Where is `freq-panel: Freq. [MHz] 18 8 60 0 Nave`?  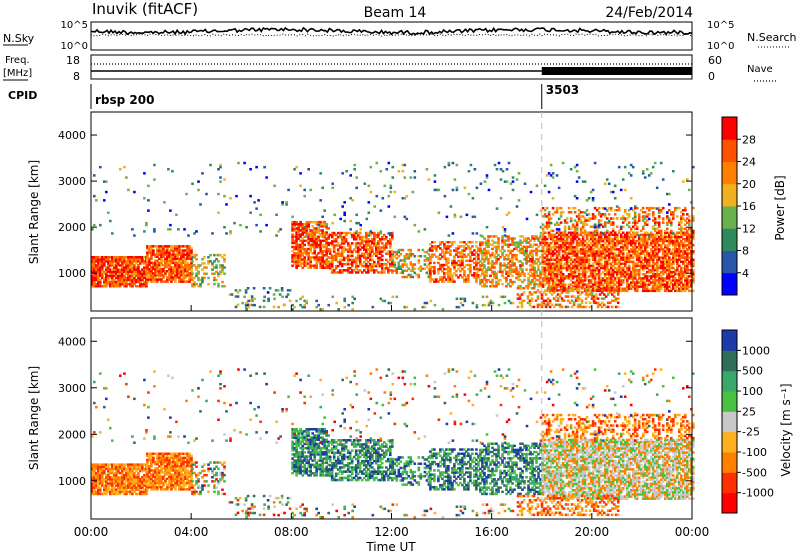 freq-panel: Freq. [MHz] 18 8 60 0 Nave is located at coordinates (390, 68).